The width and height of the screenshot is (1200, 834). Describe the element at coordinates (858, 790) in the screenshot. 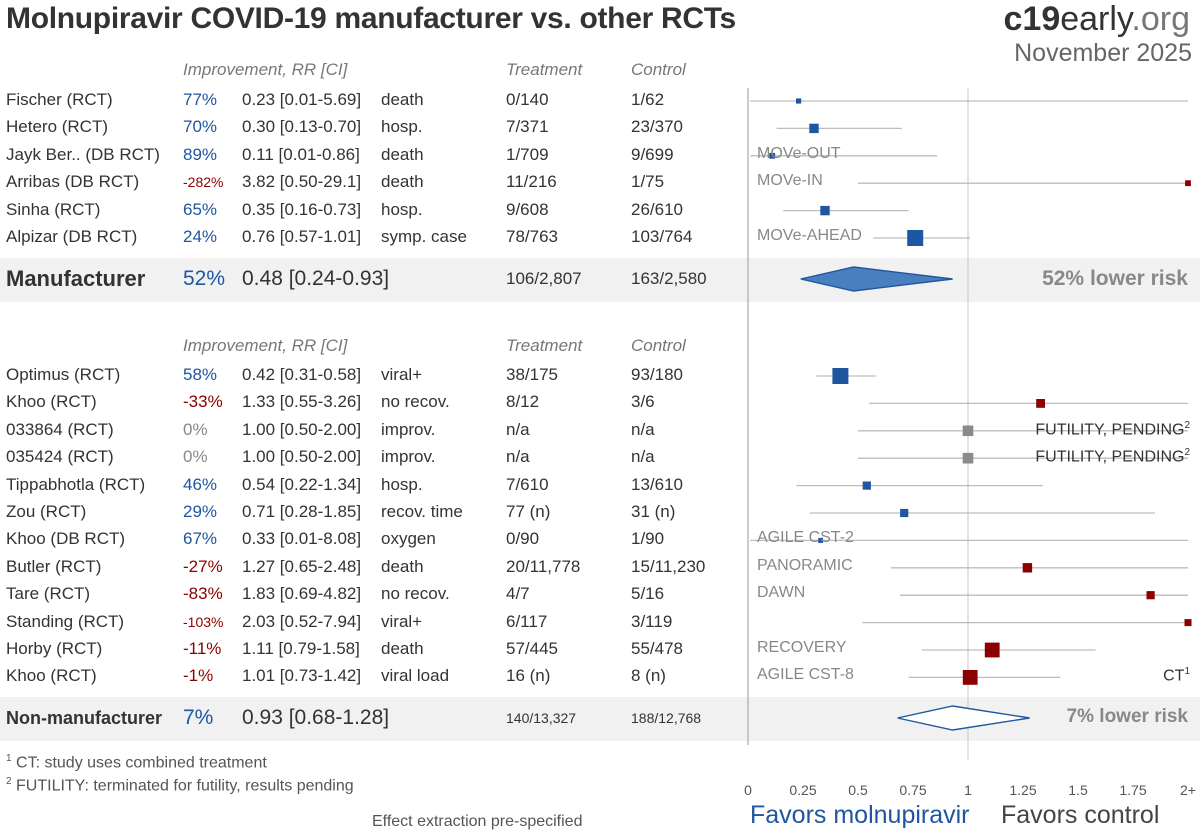

I see `axis-tick-label: 0.5` at that location.